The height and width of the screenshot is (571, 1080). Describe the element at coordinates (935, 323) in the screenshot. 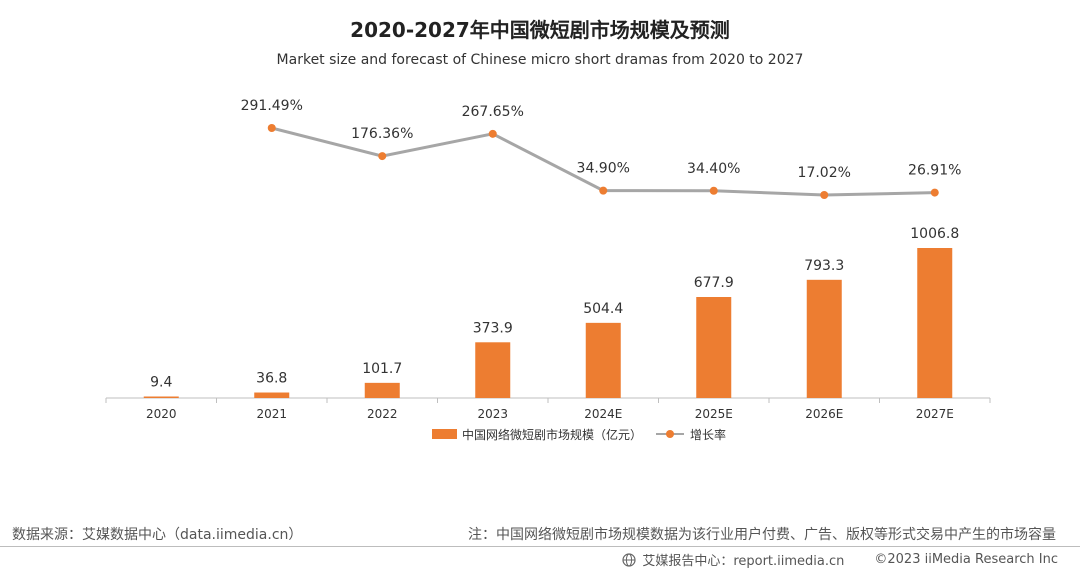

I see `bar-2027E` at that location.